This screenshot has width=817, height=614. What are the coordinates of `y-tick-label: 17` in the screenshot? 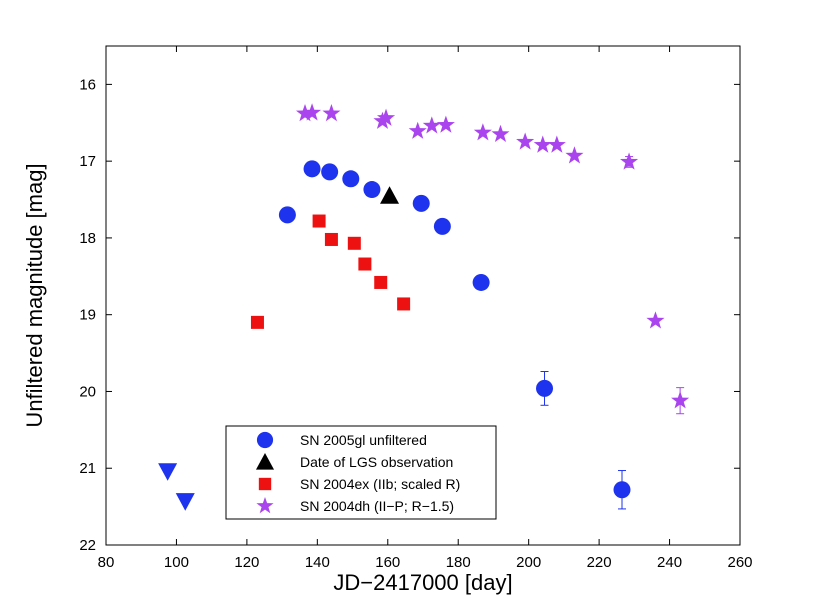 It's located at (87, 161).